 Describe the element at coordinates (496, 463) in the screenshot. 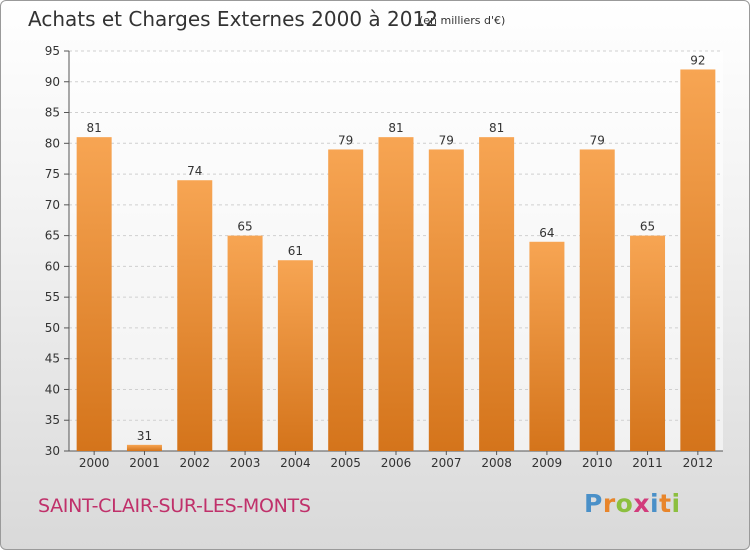

I see `x-tick-label: 2008` at that location.